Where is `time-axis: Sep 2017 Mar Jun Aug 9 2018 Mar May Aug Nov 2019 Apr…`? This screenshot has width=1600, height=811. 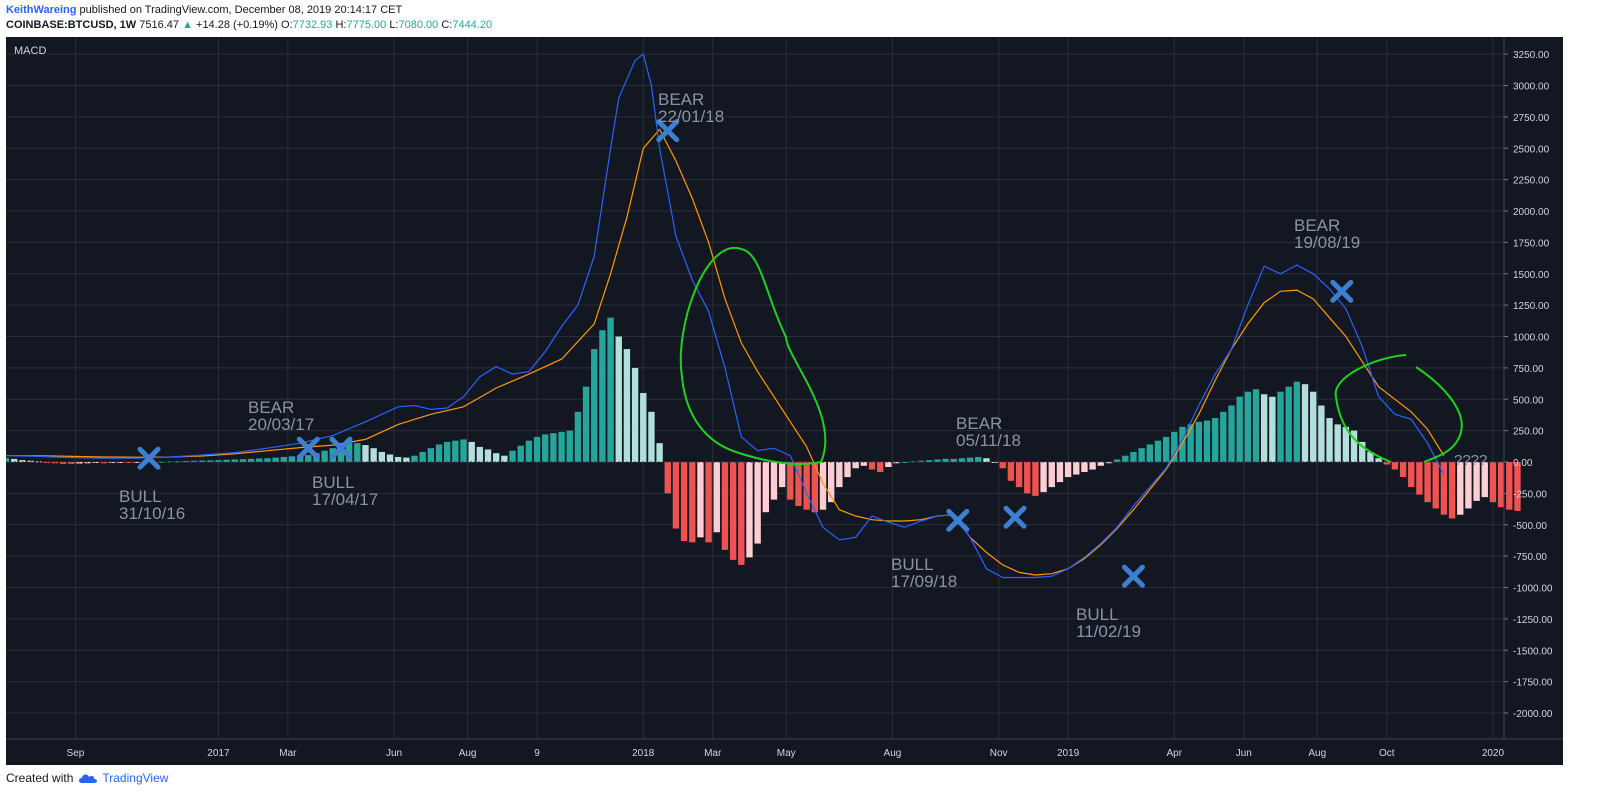 time-axis: Sep 2017 Mar Jun Aug 9 2018 Mar May Aug Nov 2019 Apr… is located at coordinates (784, 748).